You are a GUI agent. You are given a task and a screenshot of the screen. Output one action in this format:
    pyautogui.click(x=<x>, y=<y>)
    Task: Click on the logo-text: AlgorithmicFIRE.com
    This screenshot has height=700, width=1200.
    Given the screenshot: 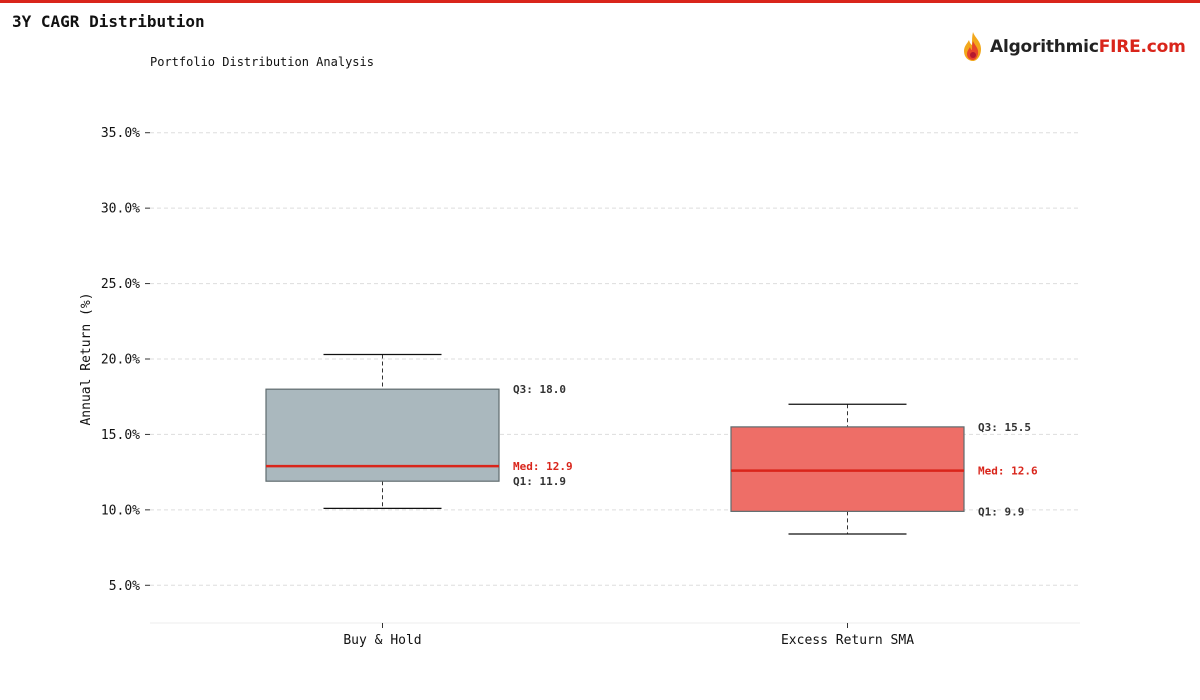 What is the action you would take?
    pyautogui.click(x=1088, y=47)
    